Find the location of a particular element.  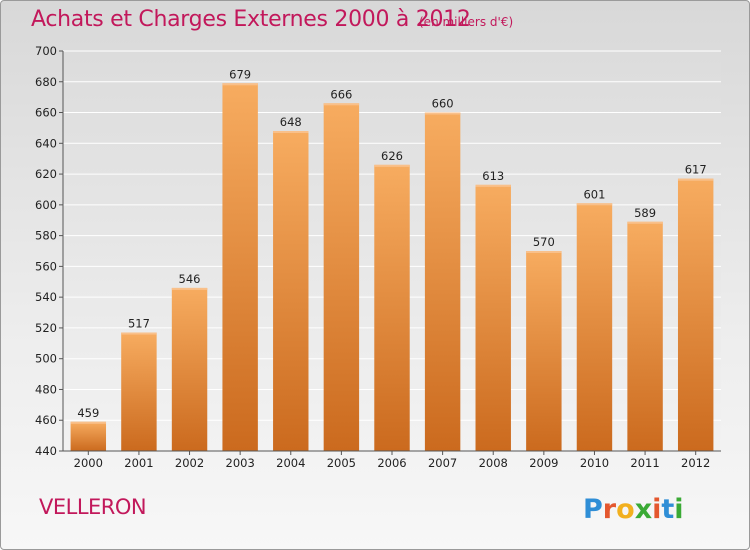

y-tick-label: 540 is located at coordinates (46, 297).